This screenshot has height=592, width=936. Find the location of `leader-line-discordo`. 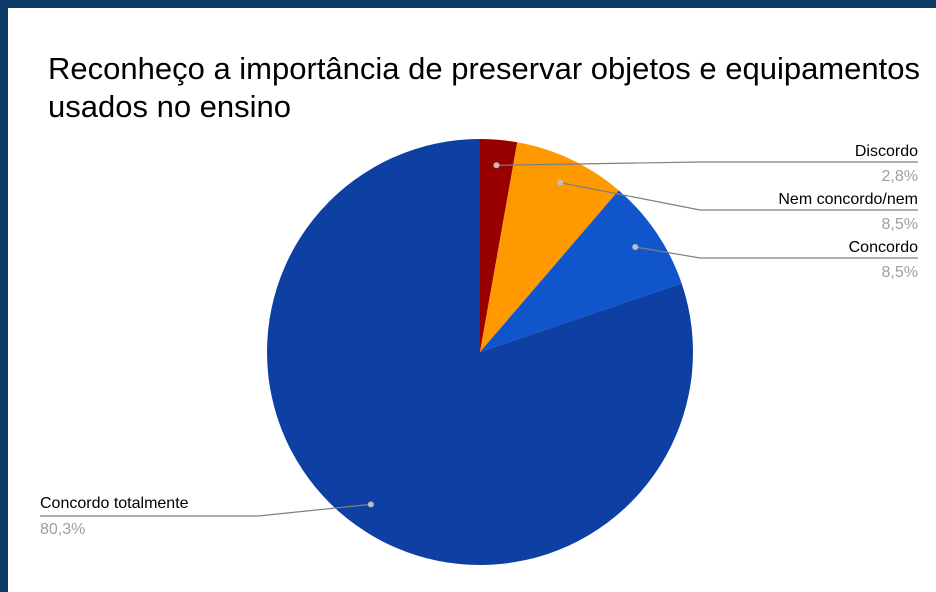

leader-line-discordo is located at coordinates (707, 163).